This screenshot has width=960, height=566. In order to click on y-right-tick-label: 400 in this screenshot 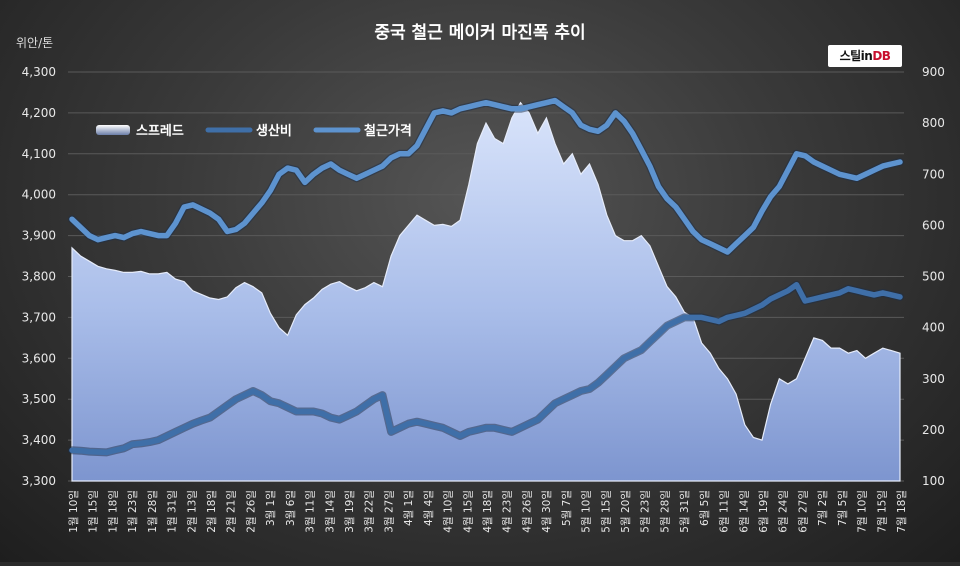, I will do `click(933, 328)`.